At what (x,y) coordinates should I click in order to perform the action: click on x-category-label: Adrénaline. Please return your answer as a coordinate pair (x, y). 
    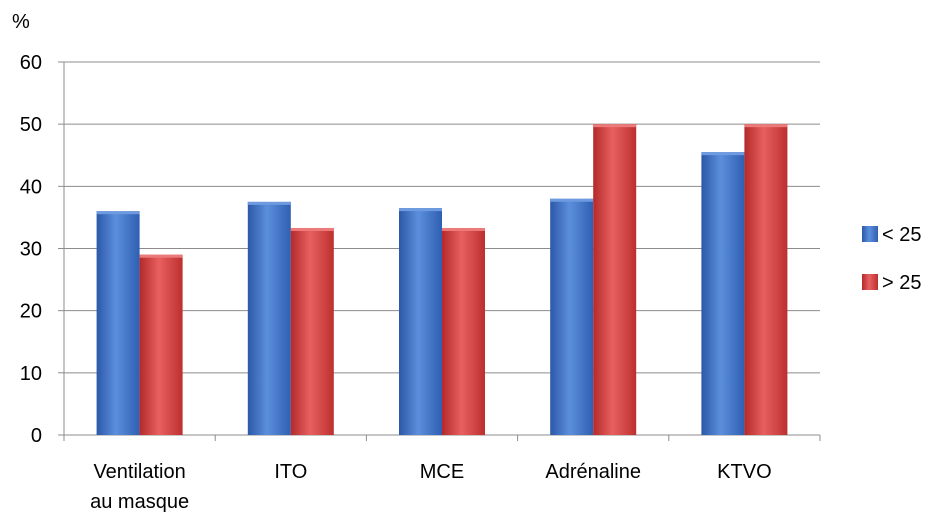
    Looking at the image, I should click on (593, 472).